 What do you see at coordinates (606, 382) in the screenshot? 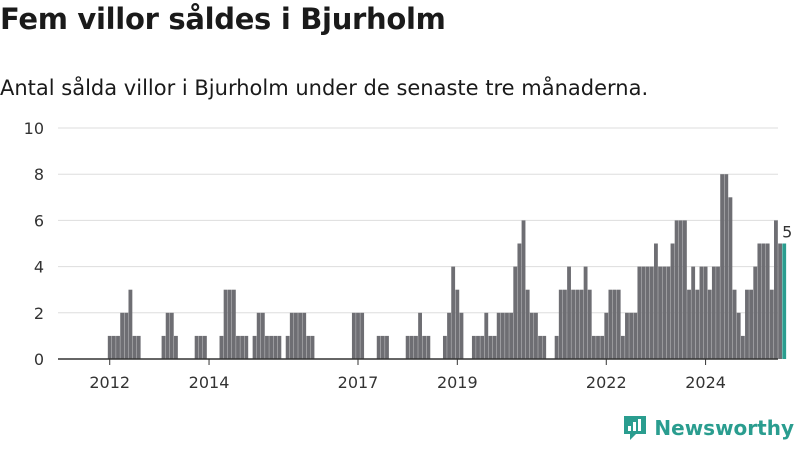
I see `x-tick-label: 2022` at bounding box center [606, 382].